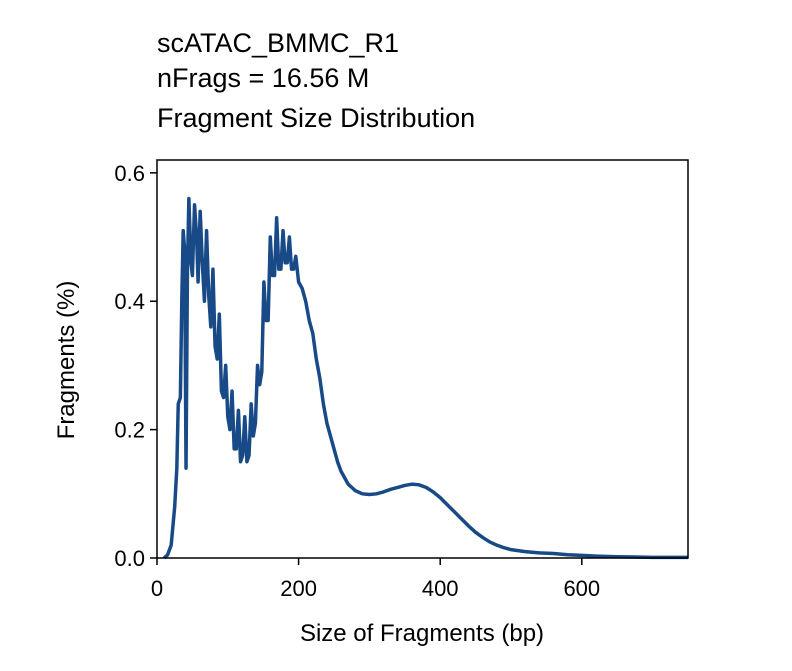  Describe the element at coordinates (129, 430) in the screenshot. I see `y-tick-label: 0.2` at that location.